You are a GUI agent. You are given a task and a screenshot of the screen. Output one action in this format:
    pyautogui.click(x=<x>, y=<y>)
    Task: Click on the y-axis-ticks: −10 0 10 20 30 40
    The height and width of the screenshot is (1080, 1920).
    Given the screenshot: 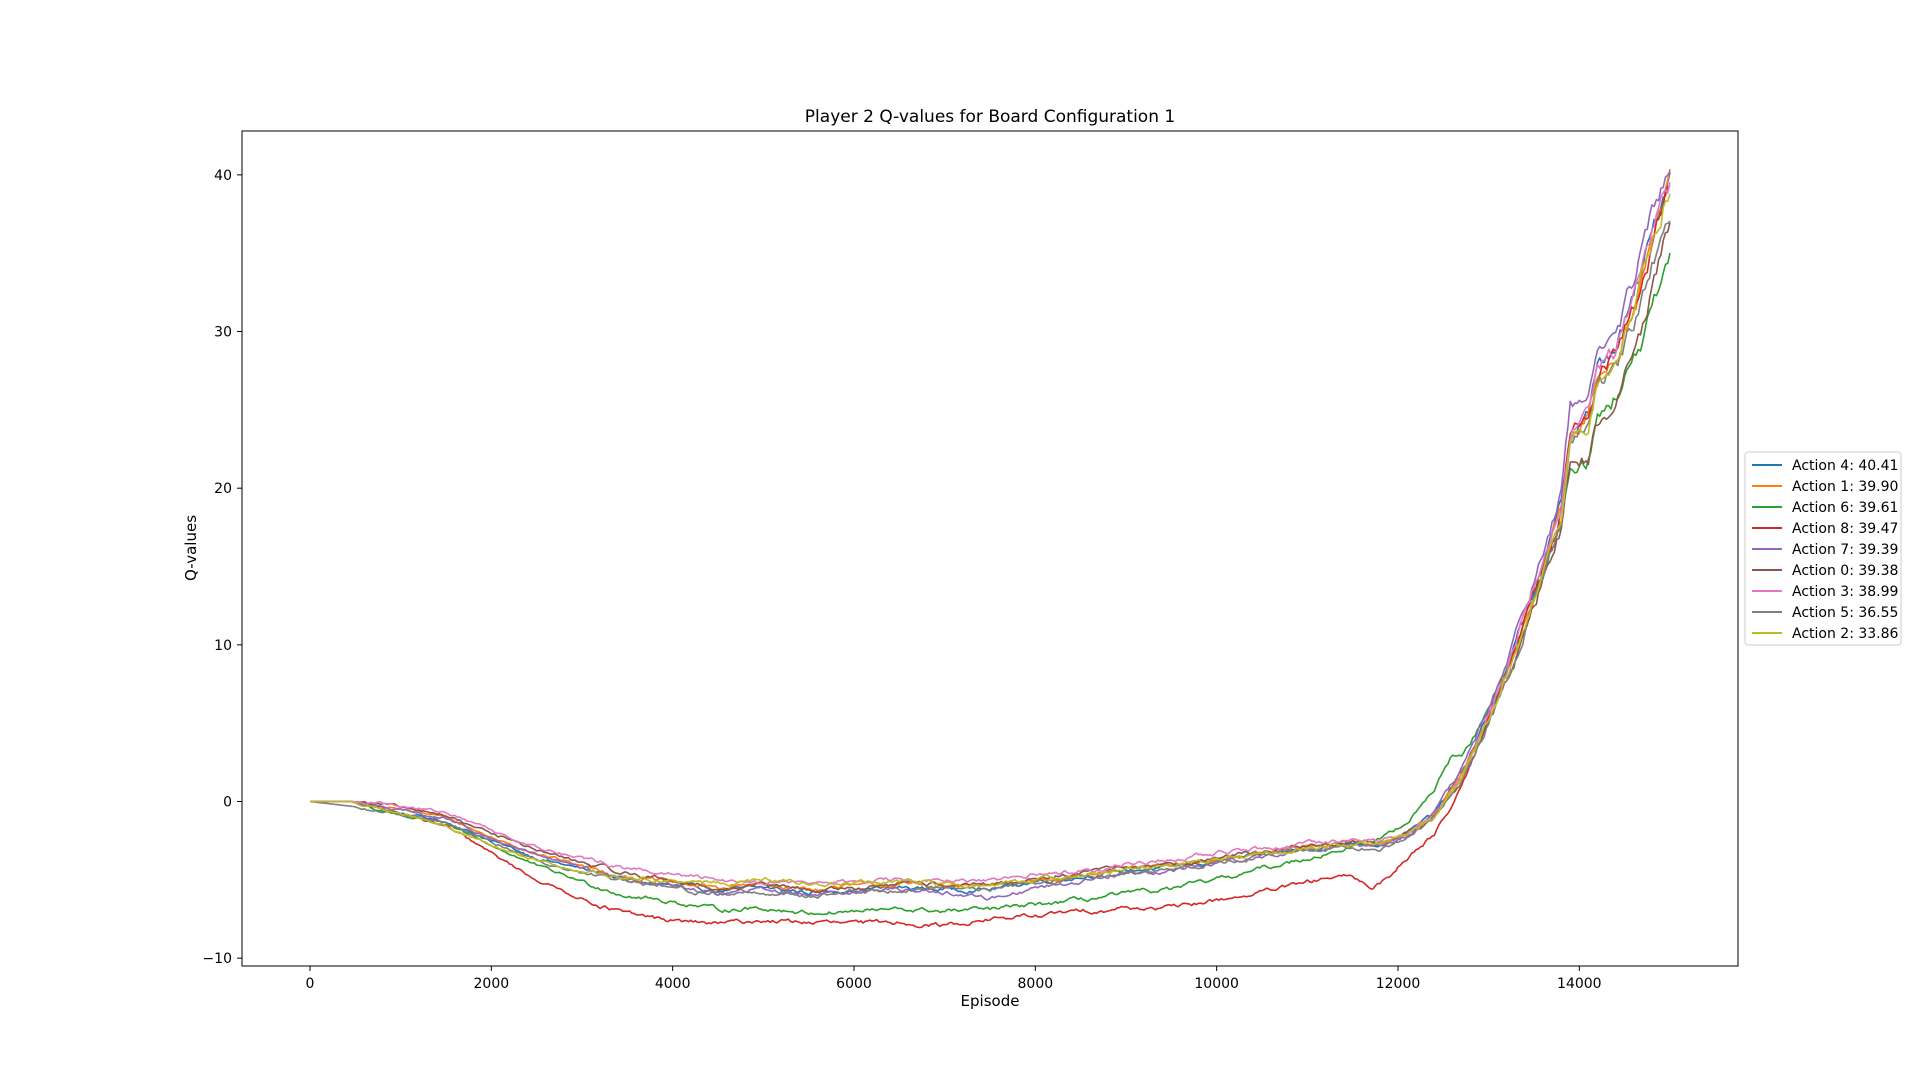 What is the action you would take?
    pyautogui.click(x=222, y=567)
    